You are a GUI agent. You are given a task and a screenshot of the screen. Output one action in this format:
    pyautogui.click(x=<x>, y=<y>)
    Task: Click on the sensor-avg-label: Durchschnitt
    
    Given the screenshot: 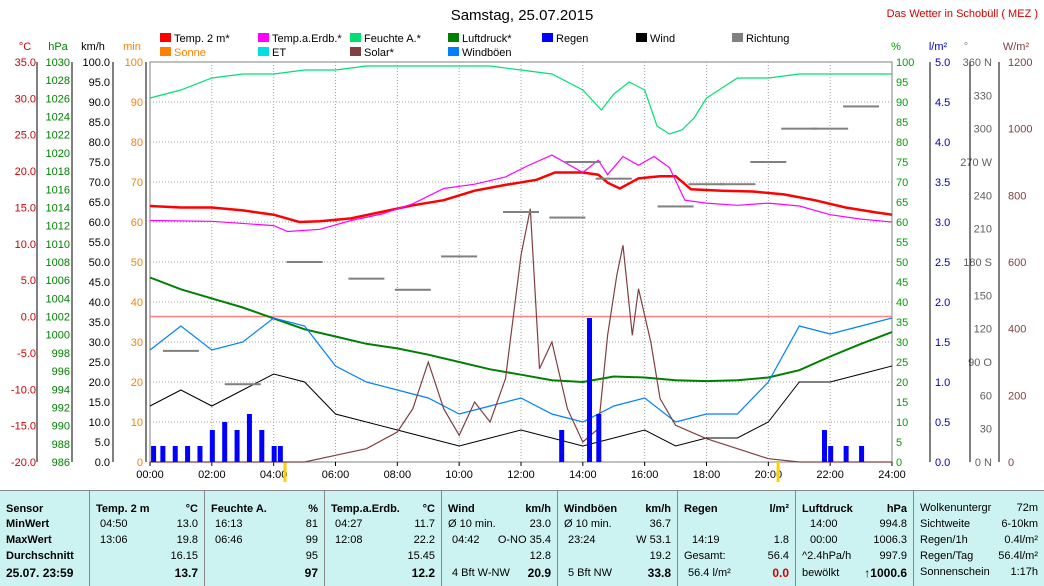 What is the action you would take?
    pyautogui.click(x=40, y=556)
    